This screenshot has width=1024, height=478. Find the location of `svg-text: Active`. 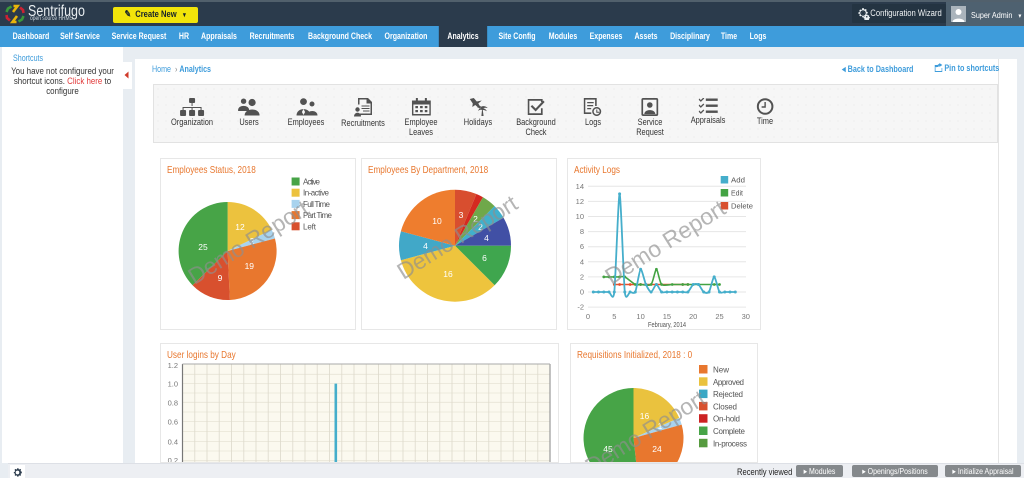

svg-text: Active is located at coordinates (312, 182).